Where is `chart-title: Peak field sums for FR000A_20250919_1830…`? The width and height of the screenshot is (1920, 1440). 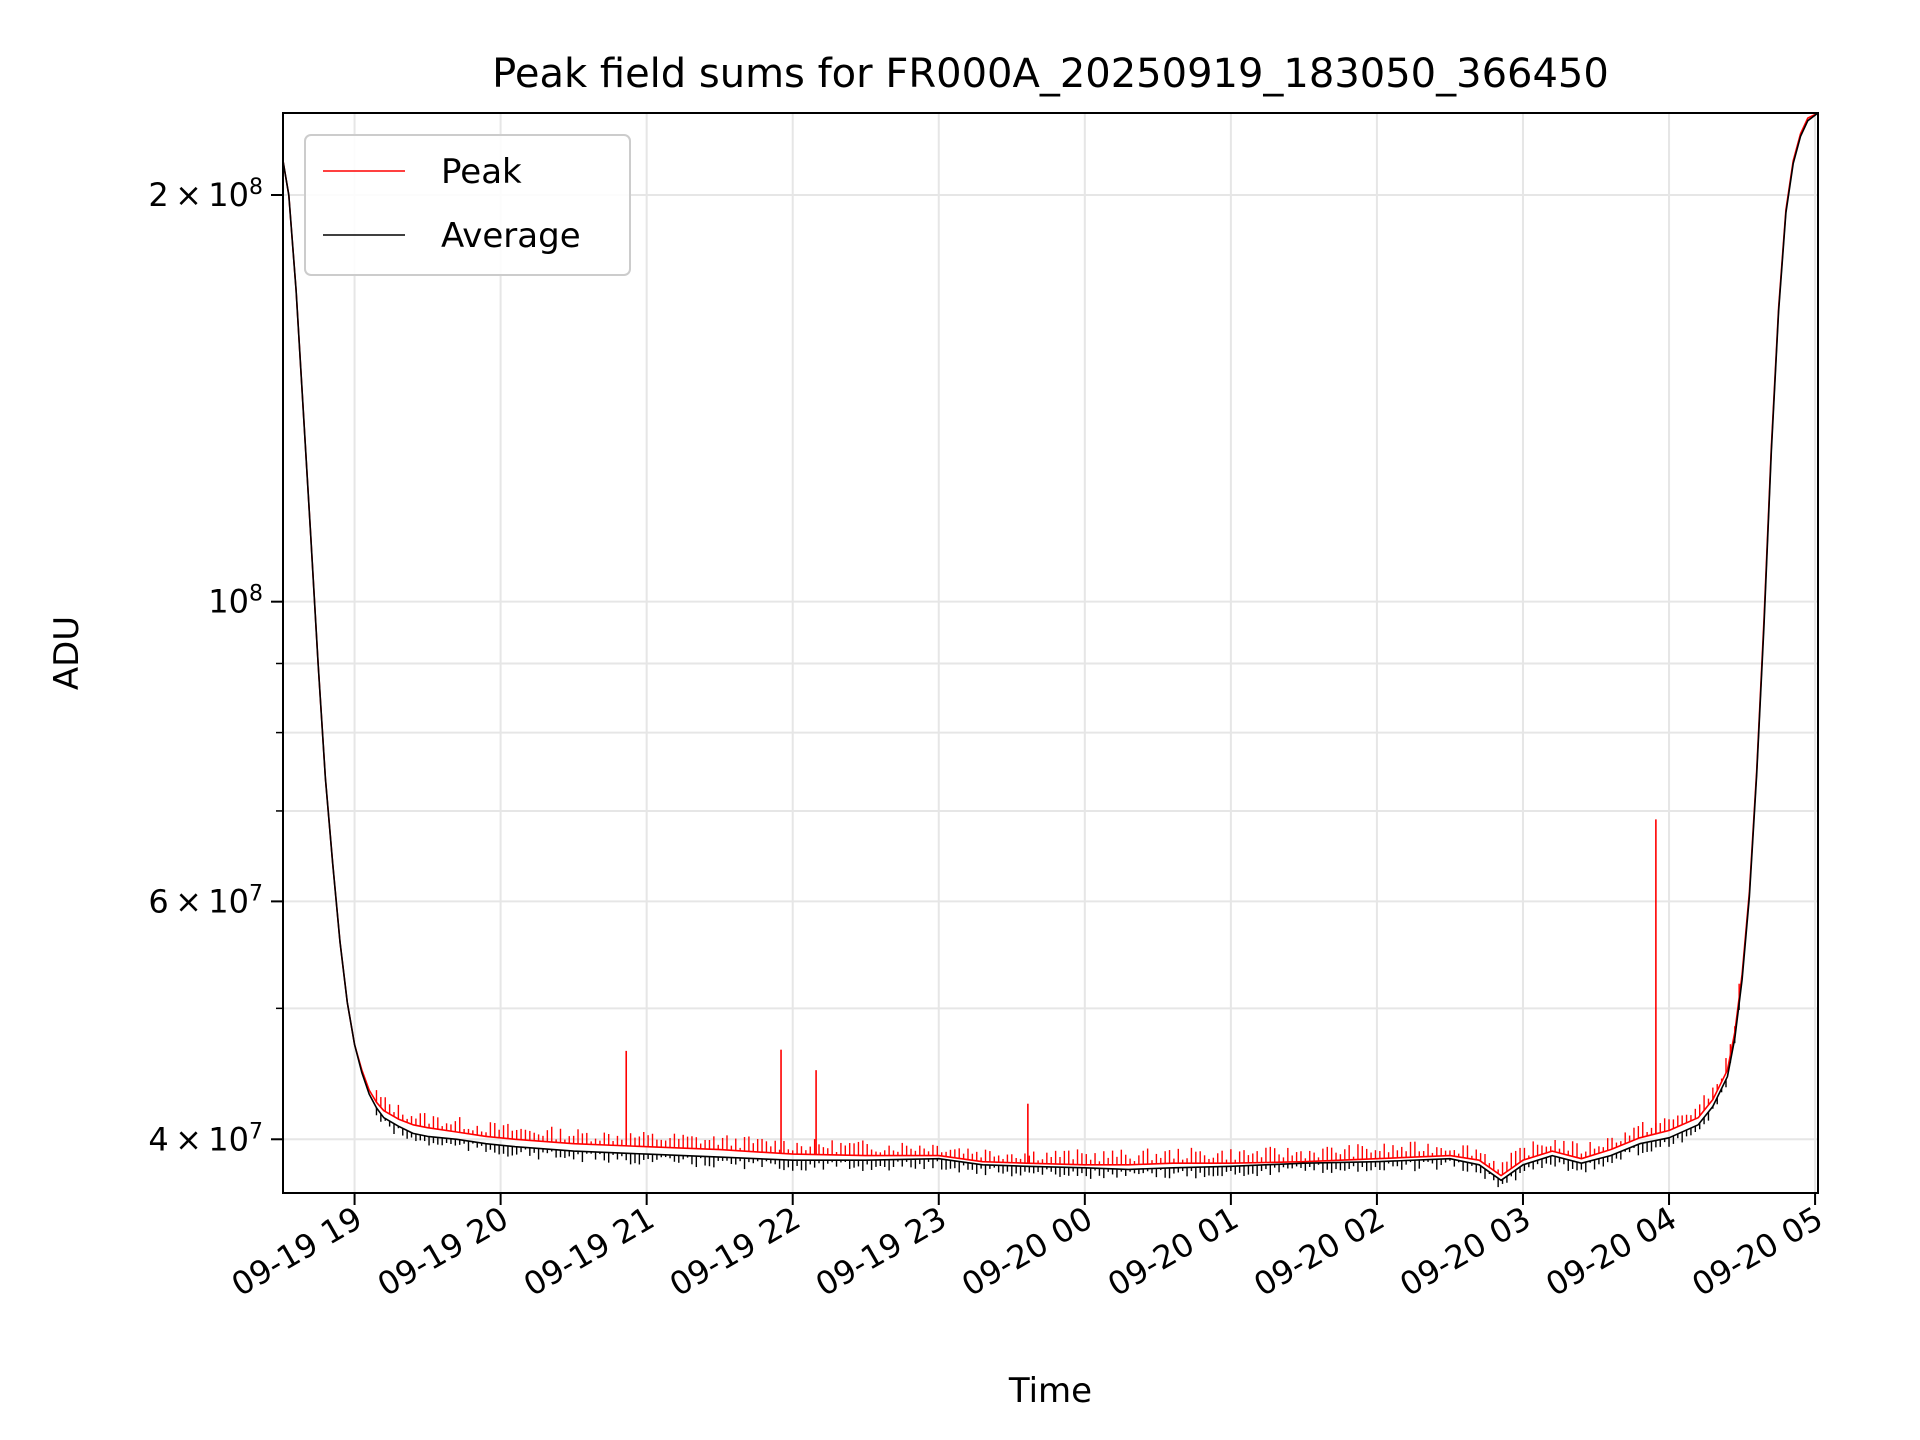 chart-title: Peak field sums for FR000A_20250919_1830… is located at coordinates (1050, 74).